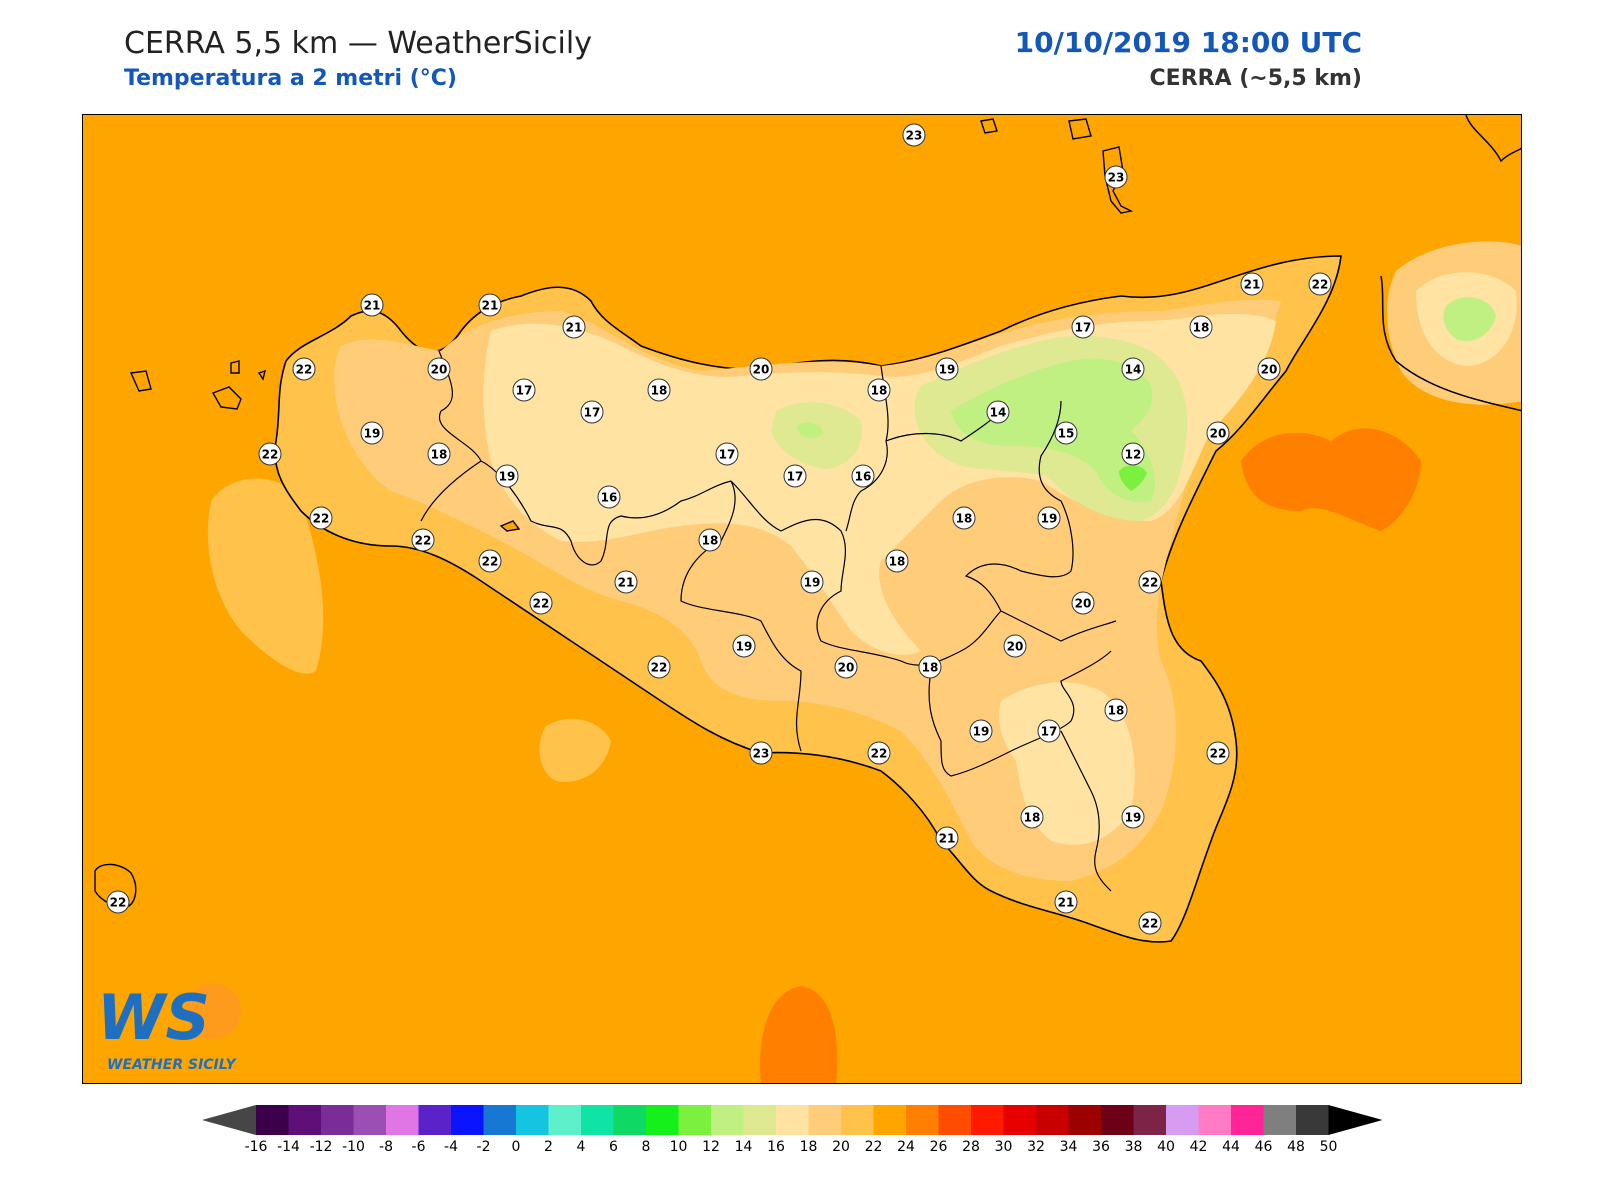 The height and width of the screenshot is (1200, 1600). I want to click on station-value: 16, so click(609, 498).